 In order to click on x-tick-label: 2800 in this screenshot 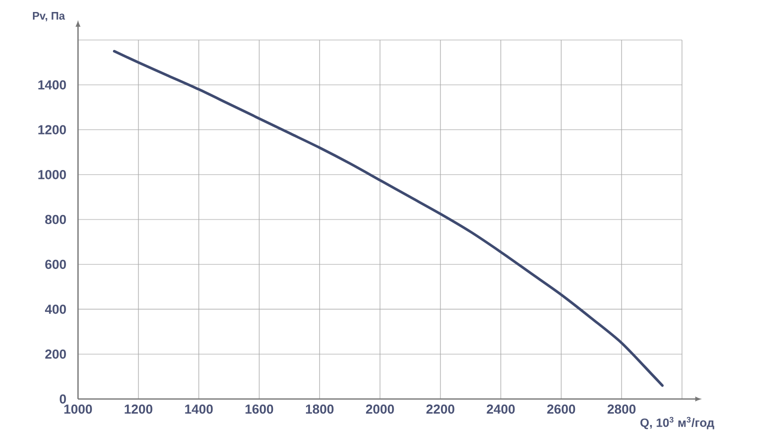, I will do `click(622, 409)`.